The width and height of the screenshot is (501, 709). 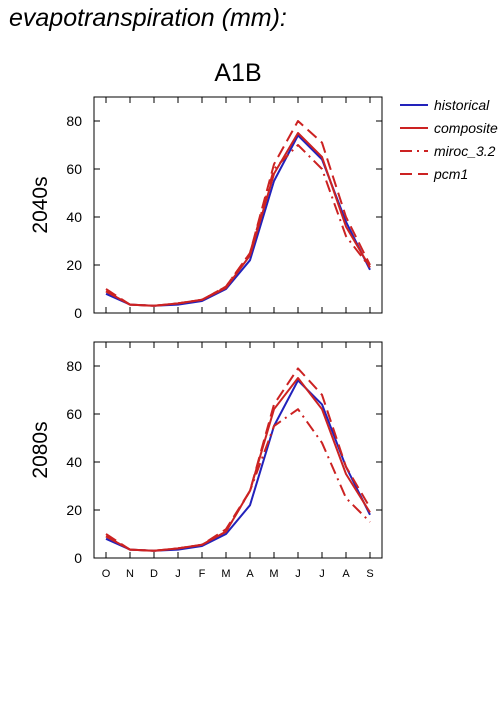 What do you see at coordinates (202, 574) in the screenshot?
I see `x-tick-label: F` at bounding box center [202, 574].